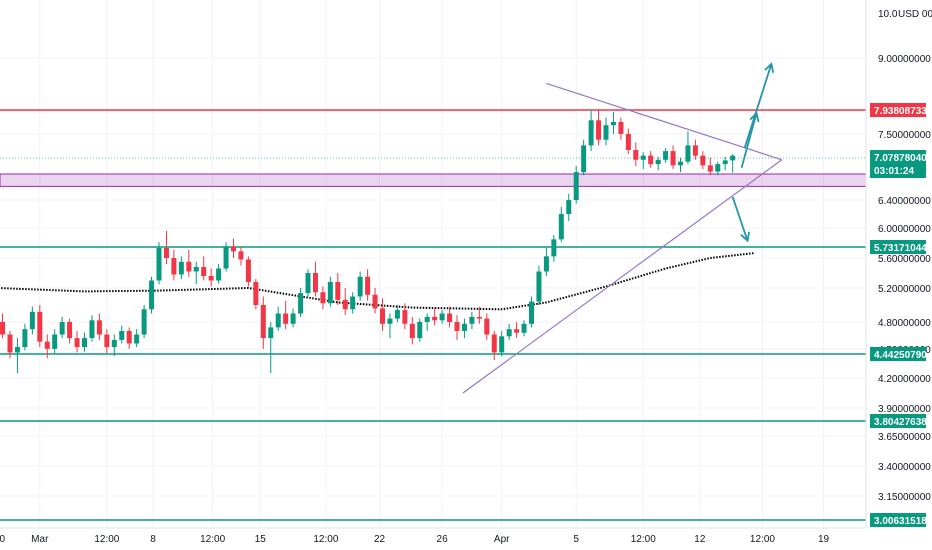 This screenshot has width=932, height=550. I want to click on y-tick-label: 4.80000000, so click(904, 323).